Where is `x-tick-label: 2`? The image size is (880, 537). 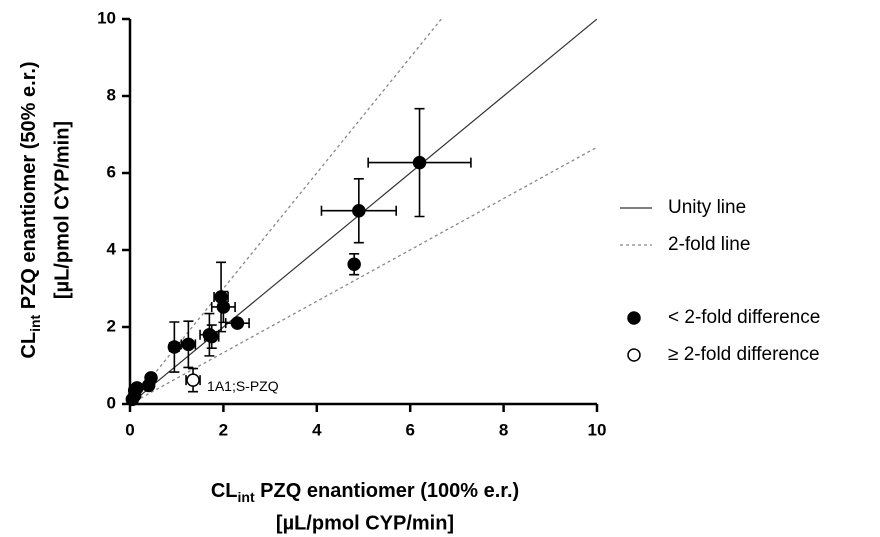 x-tick-label: 2 is located at coordinates (223, 429).